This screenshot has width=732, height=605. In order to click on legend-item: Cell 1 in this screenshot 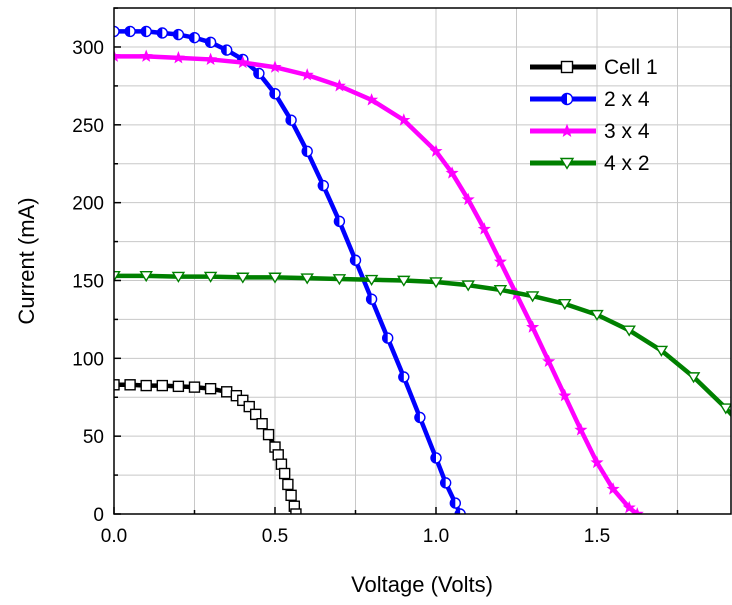, I will do `click(594, 67)`.